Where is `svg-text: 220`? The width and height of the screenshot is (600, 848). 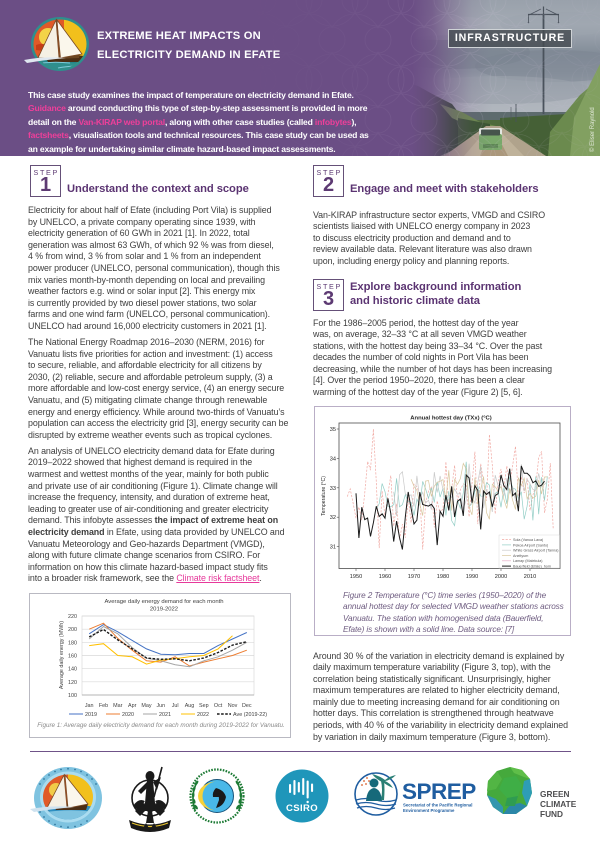 svg-text: 220 is located at coordinates (72, 617).